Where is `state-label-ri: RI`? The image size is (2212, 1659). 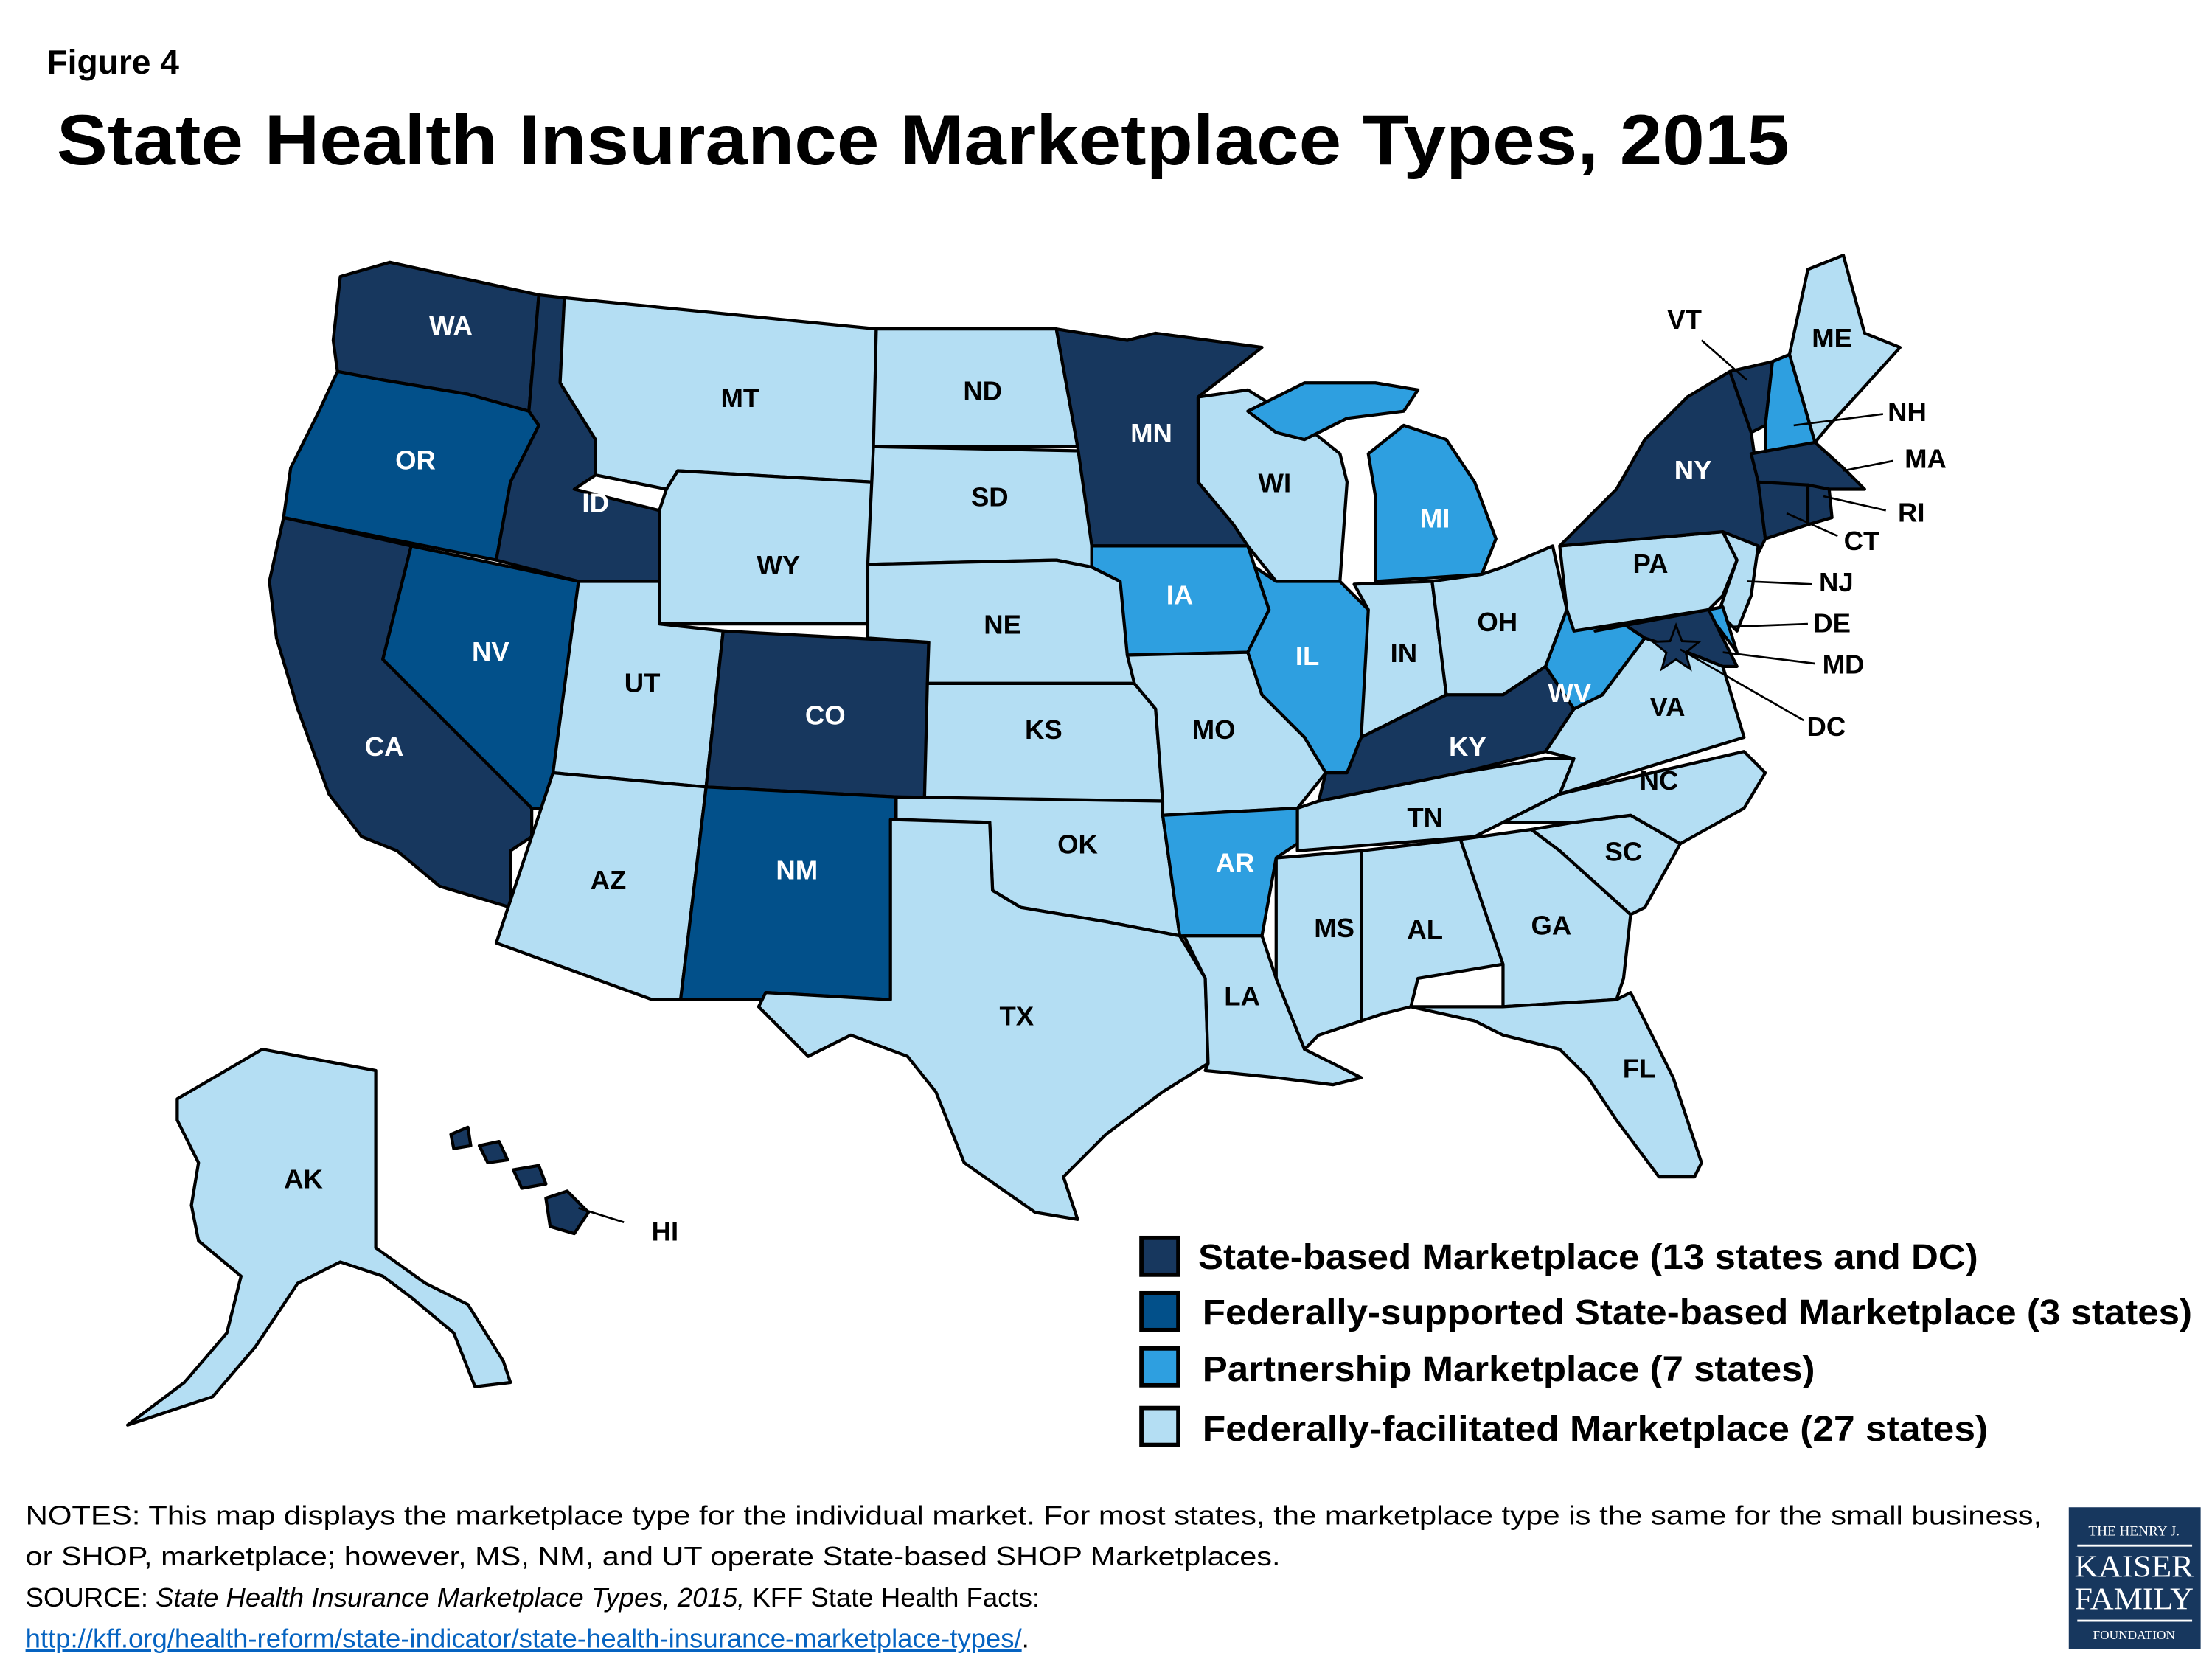
state-label-ri: RI is located at coordinates (1911, 513).